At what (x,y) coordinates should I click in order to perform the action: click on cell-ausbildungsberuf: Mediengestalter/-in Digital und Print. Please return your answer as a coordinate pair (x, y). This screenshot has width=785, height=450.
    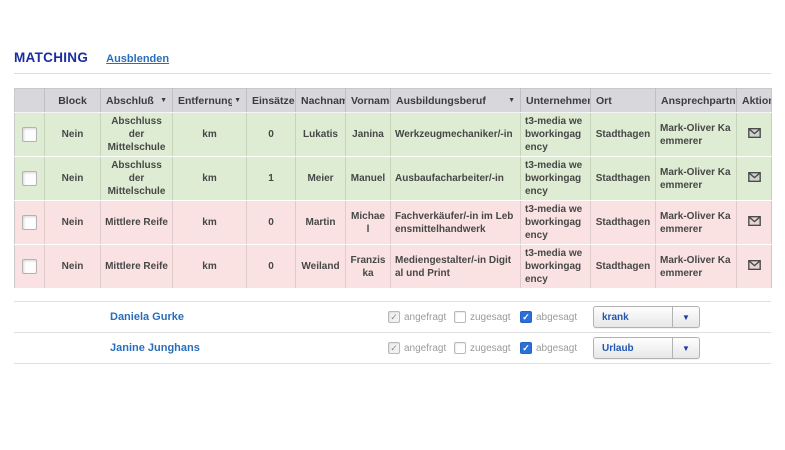
    Looking at the image, I should click on (455, 266).